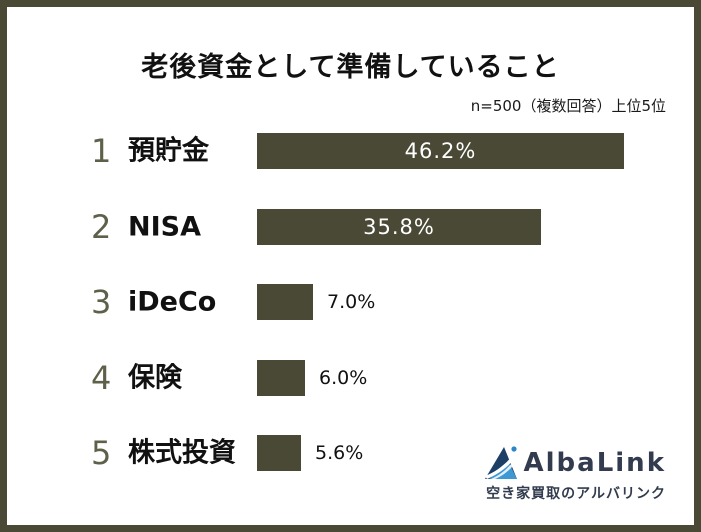  I want to click on bar-area: 6.0%, so click(312, 378).